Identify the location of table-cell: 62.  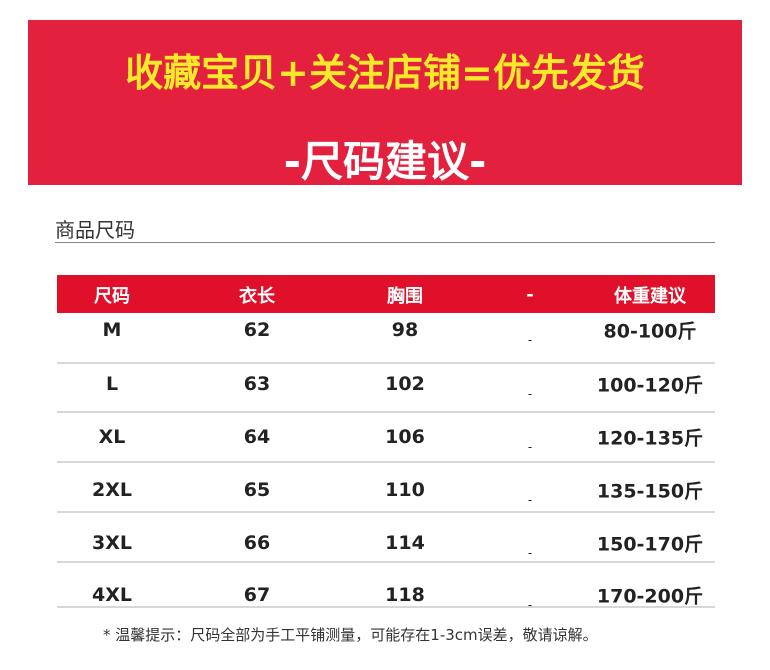
(257, 330).